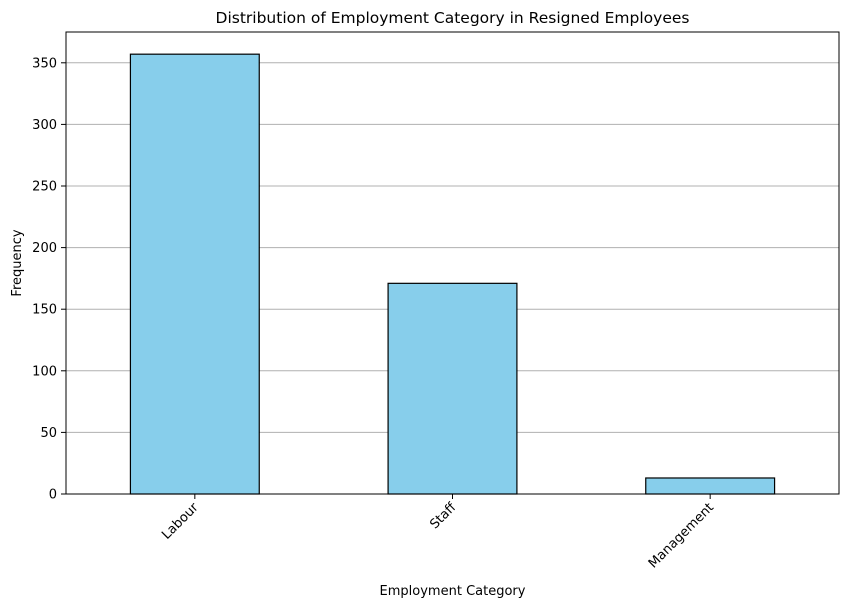 The image size is (850, 608). Describe the element at coordinates (49, 279) in the screenshot. I see `y-axis-ticks: 0 50 100 150 200 250 300 350` at that location.